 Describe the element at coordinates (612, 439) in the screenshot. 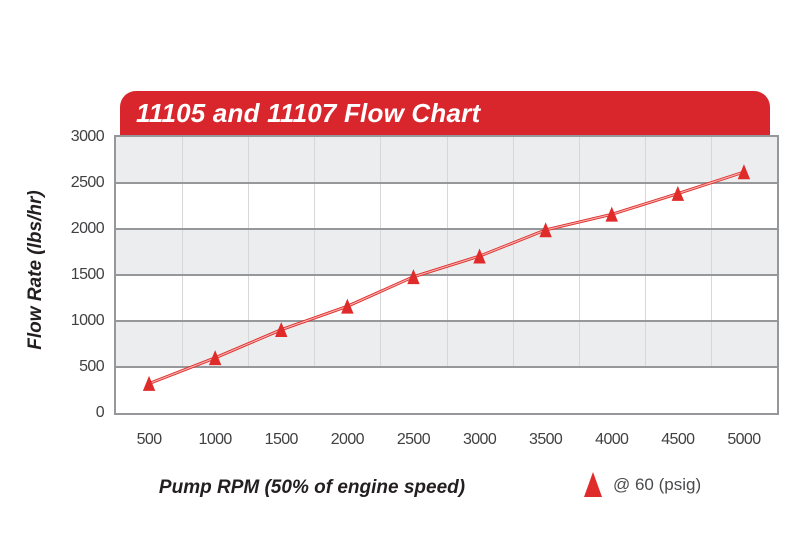

I see `x-tick-label: 4000` at that location.